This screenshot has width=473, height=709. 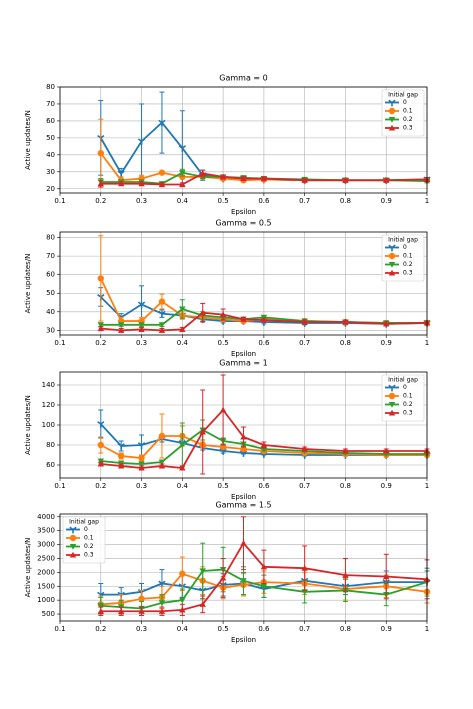 What do you see at coordinates (183, 343) in the screenshot?
I see `x-tick-label: 0.4` at bounding box center [183, 343].